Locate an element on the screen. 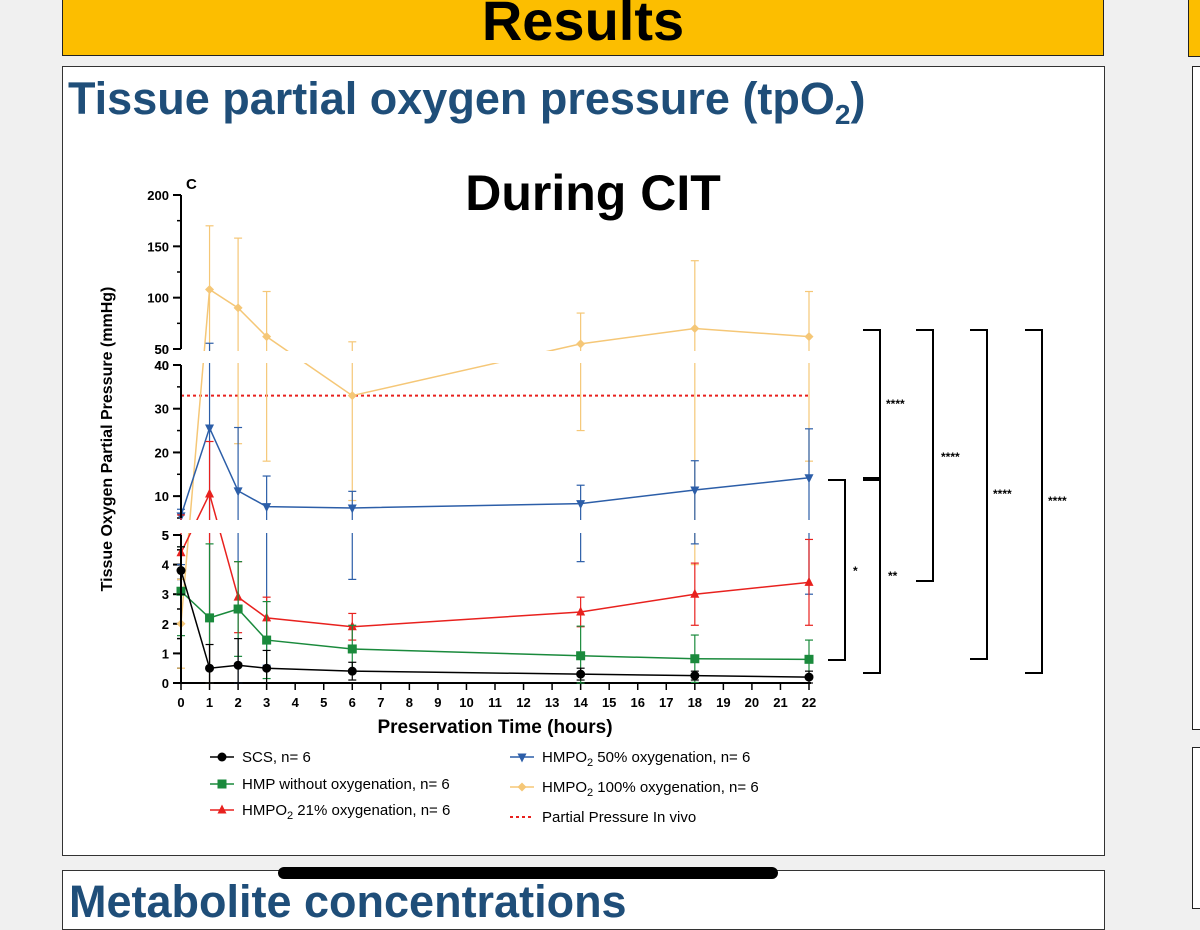  y-tick-label: 1 is located at coordinates (165, 653).